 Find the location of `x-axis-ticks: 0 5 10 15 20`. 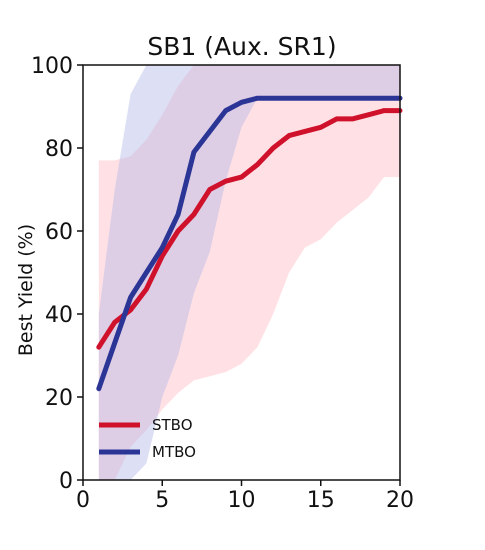

x-axis-ticks: 0 5 10 15 20 is located at coordinates (245, 496).